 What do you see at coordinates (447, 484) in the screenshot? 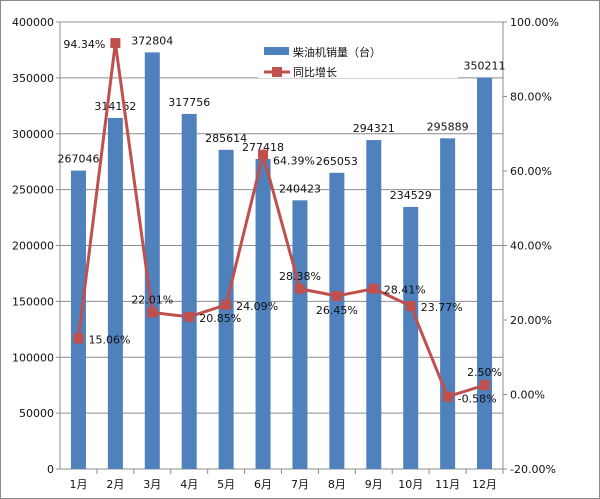
I see `x-axis-tick-label: 11月` at bounding box center [447, 484].